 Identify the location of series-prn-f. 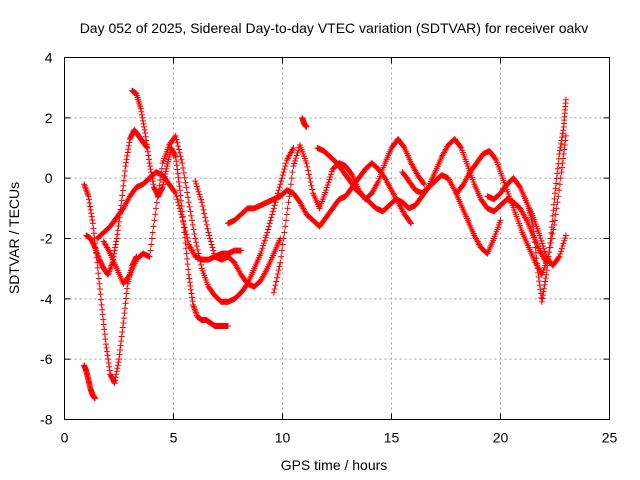
(198, 218).